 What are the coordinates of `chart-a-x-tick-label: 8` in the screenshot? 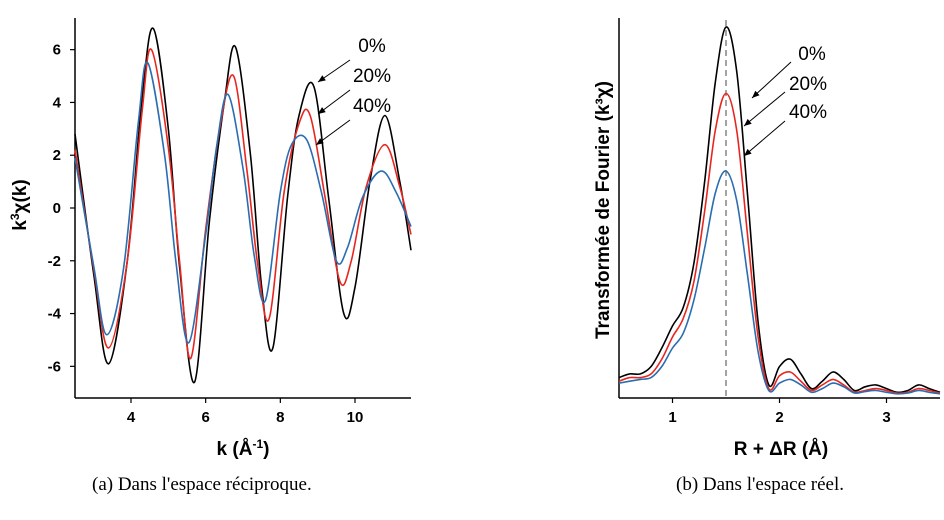 It's located at (280, 417).